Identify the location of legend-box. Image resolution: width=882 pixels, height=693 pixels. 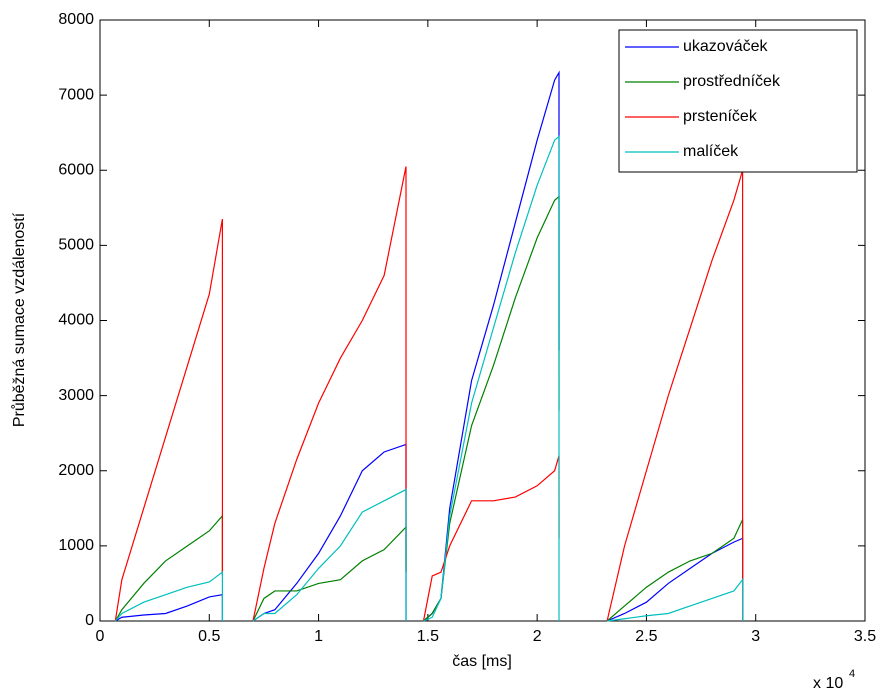
(738, 101).